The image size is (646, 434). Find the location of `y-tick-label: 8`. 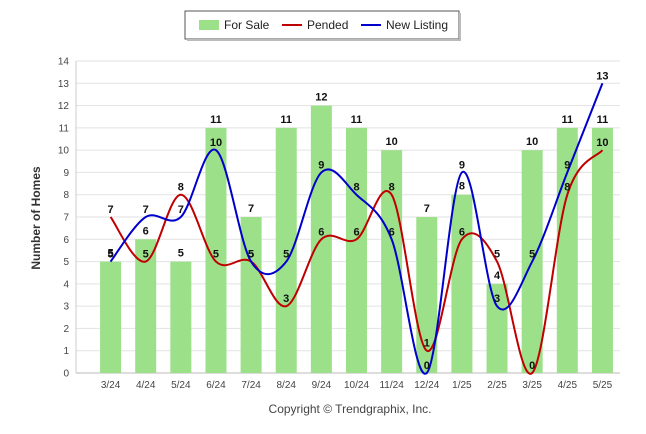

y-tick-label: 8 is located at coordinates (66, 195).